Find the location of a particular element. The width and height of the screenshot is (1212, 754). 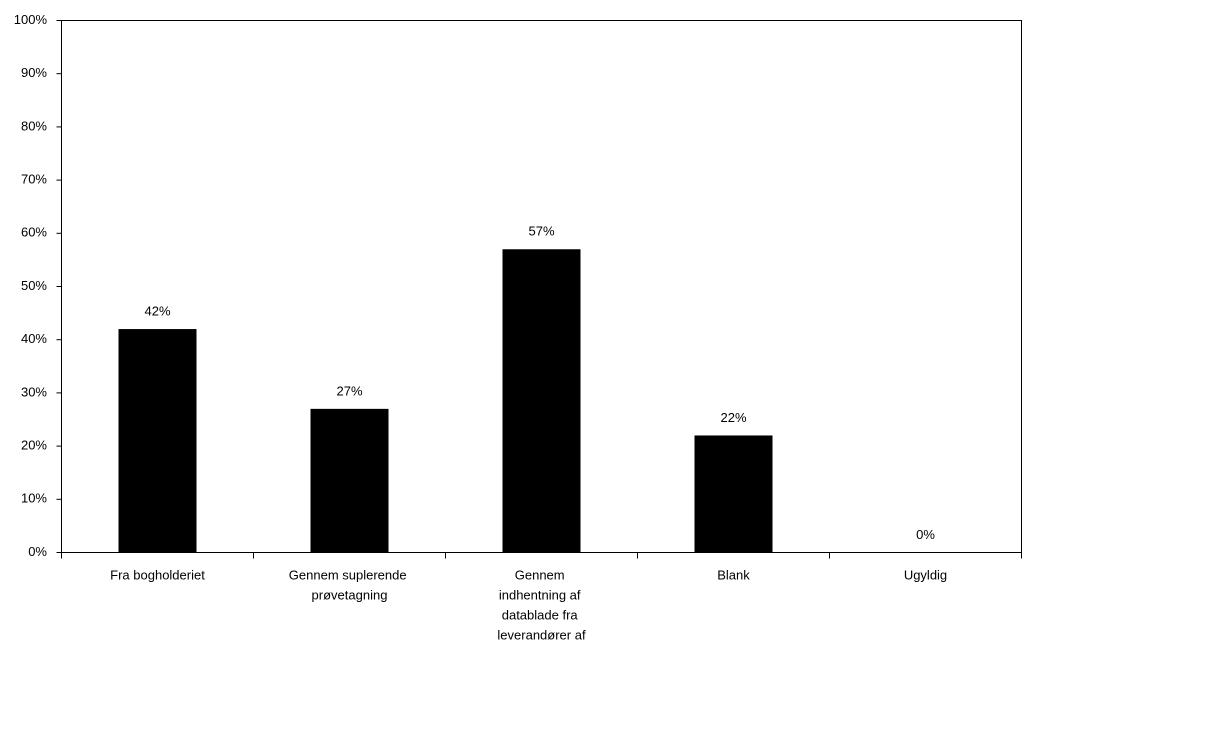

data-label: 57% is located at coordinates (541, 231).